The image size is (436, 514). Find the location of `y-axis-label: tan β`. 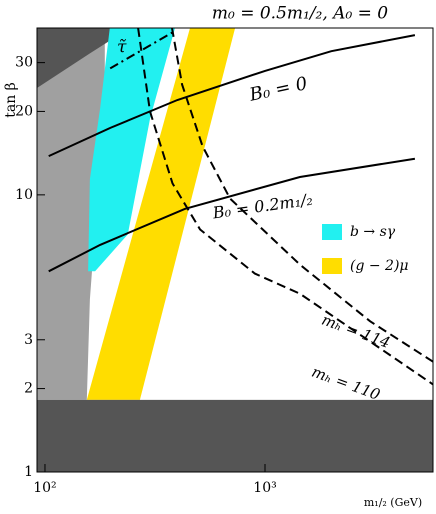

y-axis-label: tan β is located at coordinates (11, 100).